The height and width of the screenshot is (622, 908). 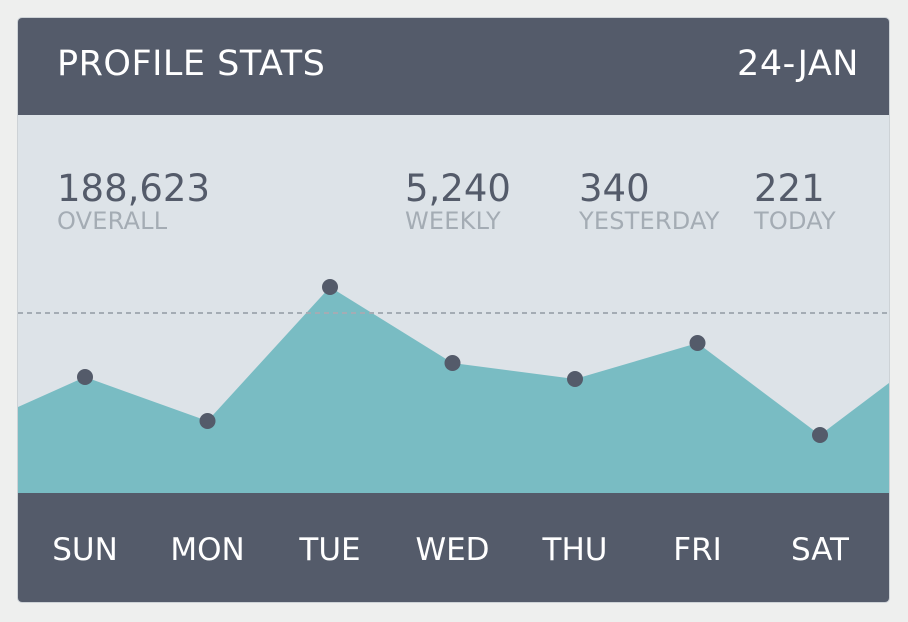 I want to click on stat-weekly: 5,240 WEEKLY, so click(x=458, y=201).